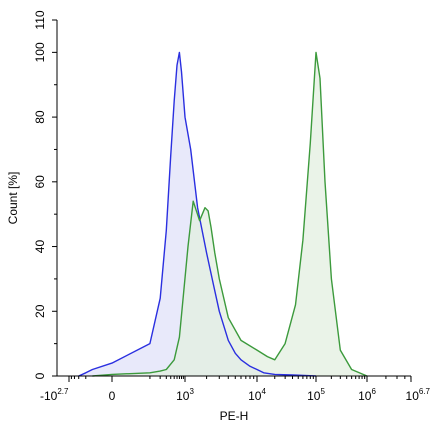  What do you see at coordinates (367, 395) in the screenshot?
I see `x-tick-label: 10⁶` at bounding box center [367, 395].